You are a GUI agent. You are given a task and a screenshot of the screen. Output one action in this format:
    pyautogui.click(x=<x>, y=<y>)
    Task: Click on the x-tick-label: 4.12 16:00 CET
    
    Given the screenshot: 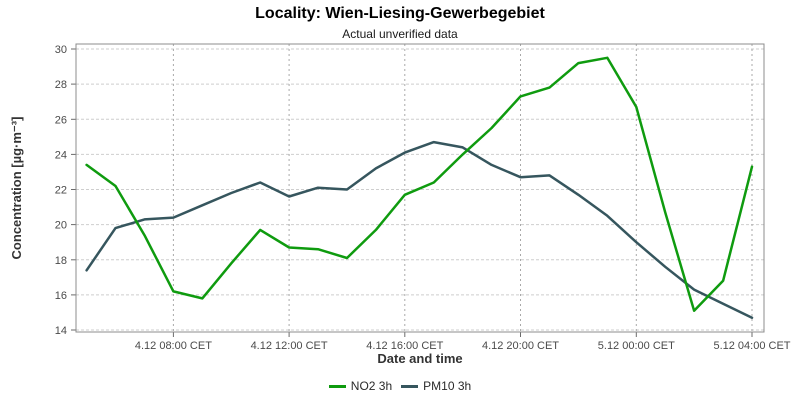 What is the action you would take?
    pyautogui.click(x=404, y=346)
    